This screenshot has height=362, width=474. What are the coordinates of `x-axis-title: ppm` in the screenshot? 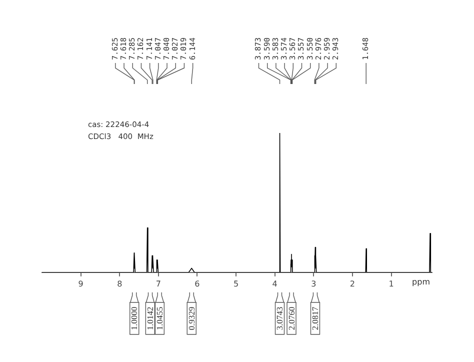 It's located at (421, 281).